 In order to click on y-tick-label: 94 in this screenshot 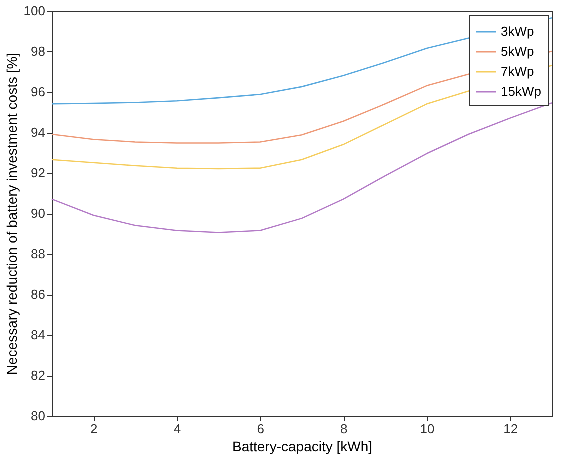, I will do `click(38, 132)`.